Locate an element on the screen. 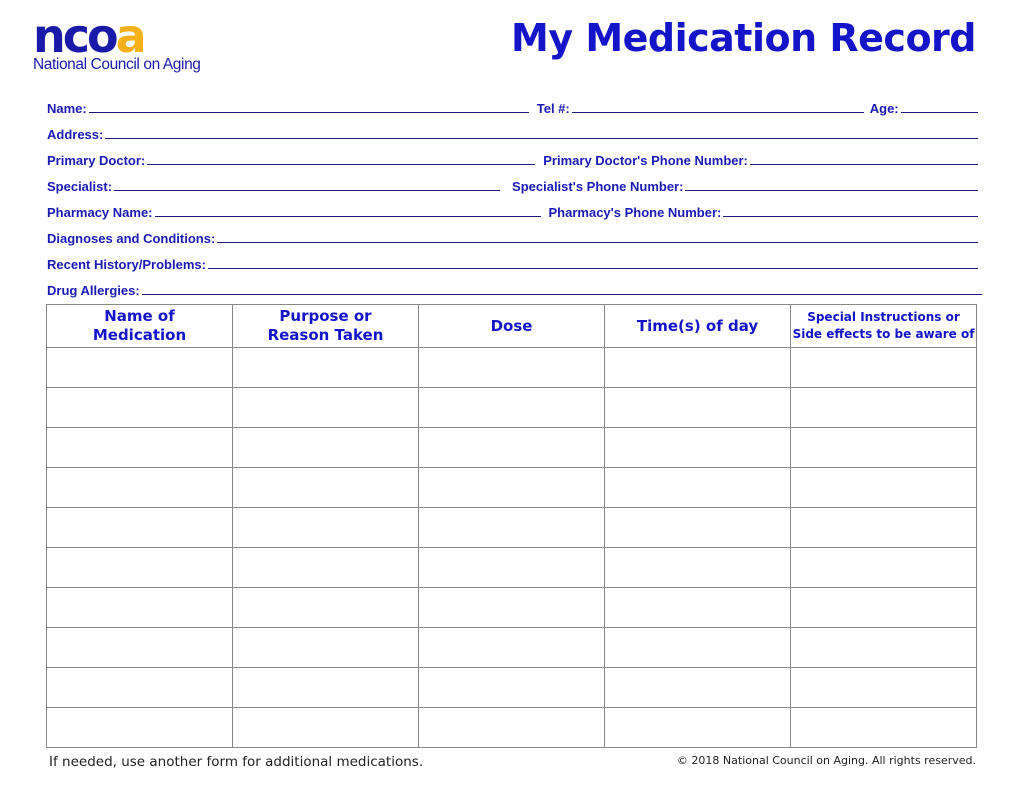  age-field is located at coordinates (939, 112).